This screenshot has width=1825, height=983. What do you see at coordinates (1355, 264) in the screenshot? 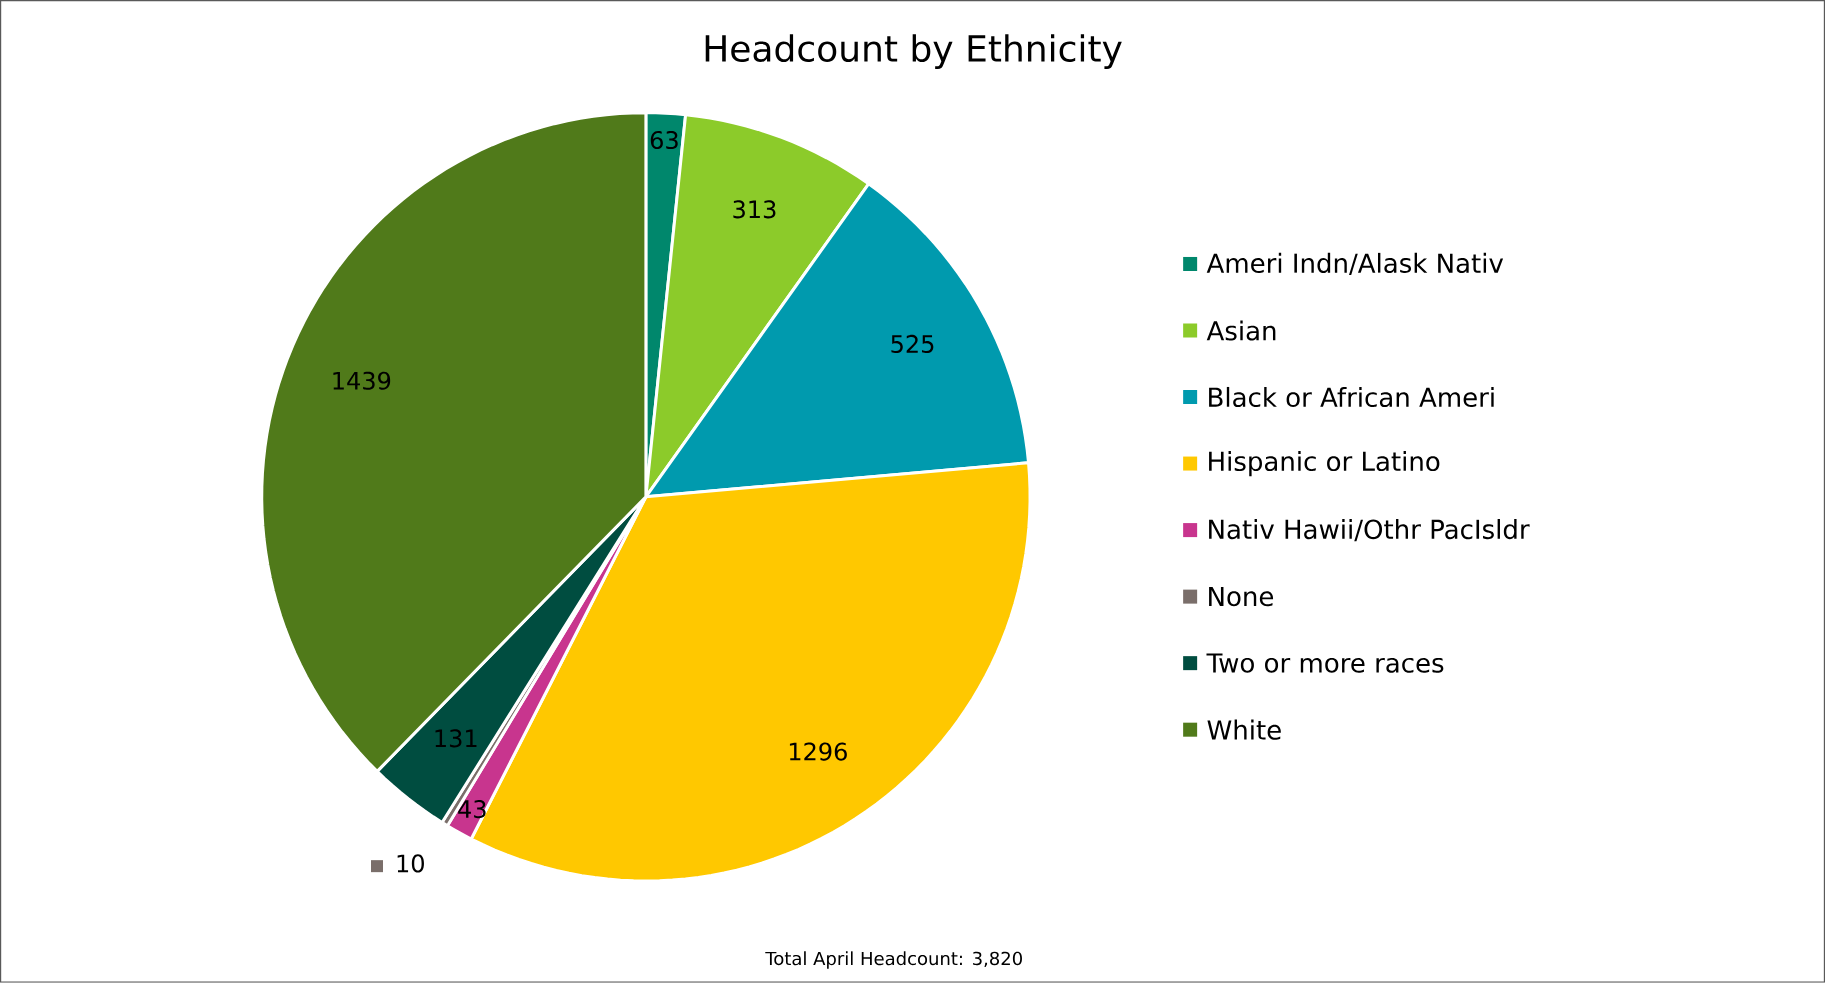
I see `legend-label: Ameri Indn/Alask Nativ` at bounding box center [1355, 264].